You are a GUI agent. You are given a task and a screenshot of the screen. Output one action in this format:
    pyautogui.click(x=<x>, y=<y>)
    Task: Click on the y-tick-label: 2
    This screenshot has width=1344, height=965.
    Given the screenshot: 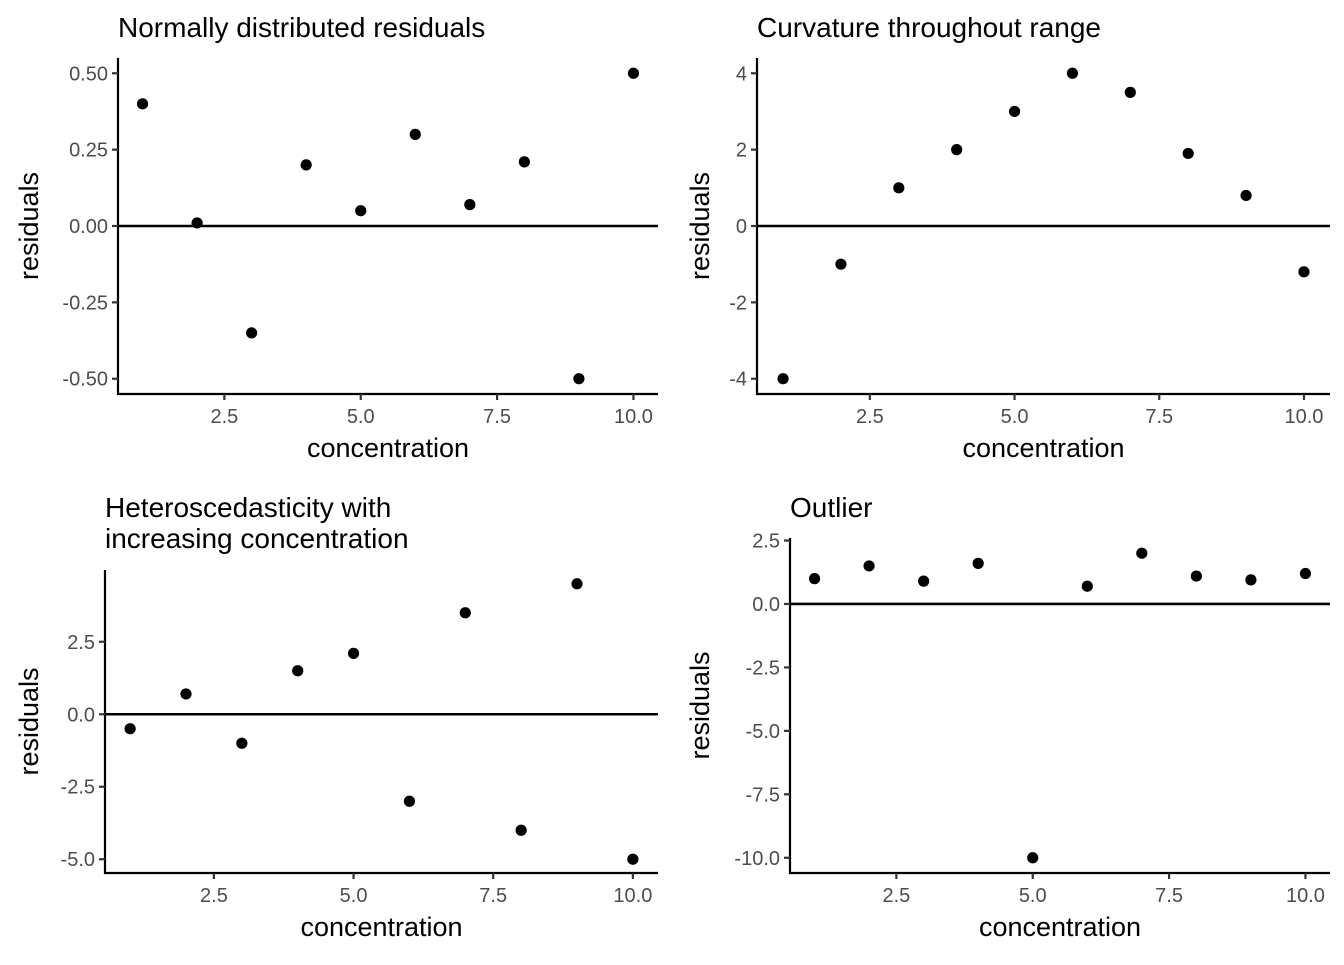 What is the action you would take?
    pyautogui.click(x=741, y=151)
    